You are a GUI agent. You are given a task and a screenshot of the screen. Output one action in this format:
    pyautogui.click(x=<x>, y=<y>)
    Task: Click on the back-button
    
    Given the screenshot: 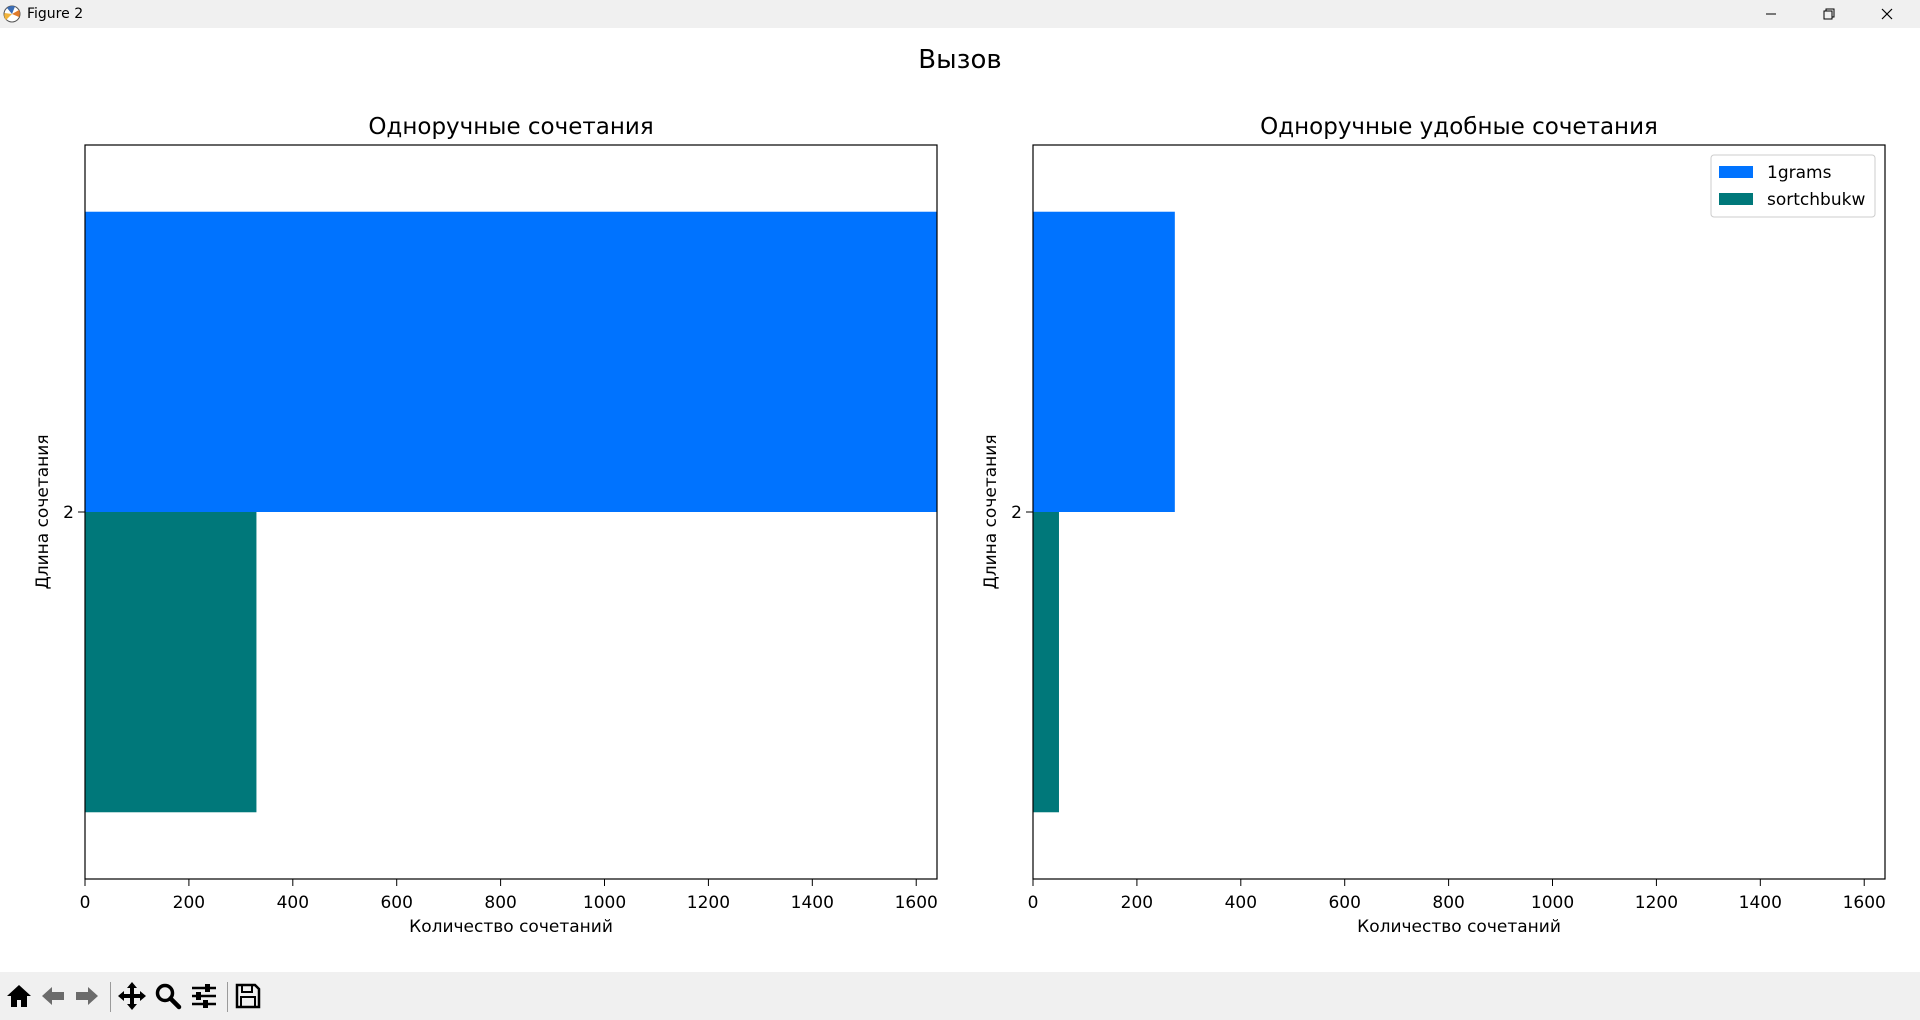 What is the action you would take?
    pyautogui.click(x=53, y=996)
    